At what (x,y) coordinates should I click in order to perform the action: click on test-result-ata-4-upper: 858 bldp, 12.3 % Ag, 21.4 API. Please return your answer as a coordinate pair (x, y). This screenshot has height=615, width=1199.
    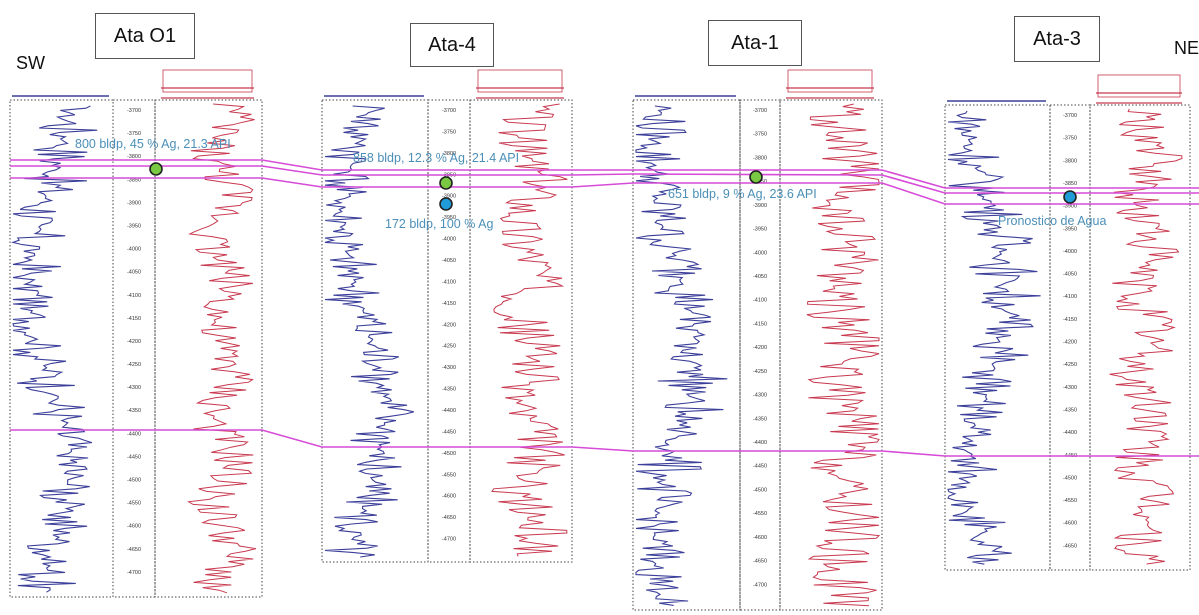
    Looking at the image, I should click on (436, 158).